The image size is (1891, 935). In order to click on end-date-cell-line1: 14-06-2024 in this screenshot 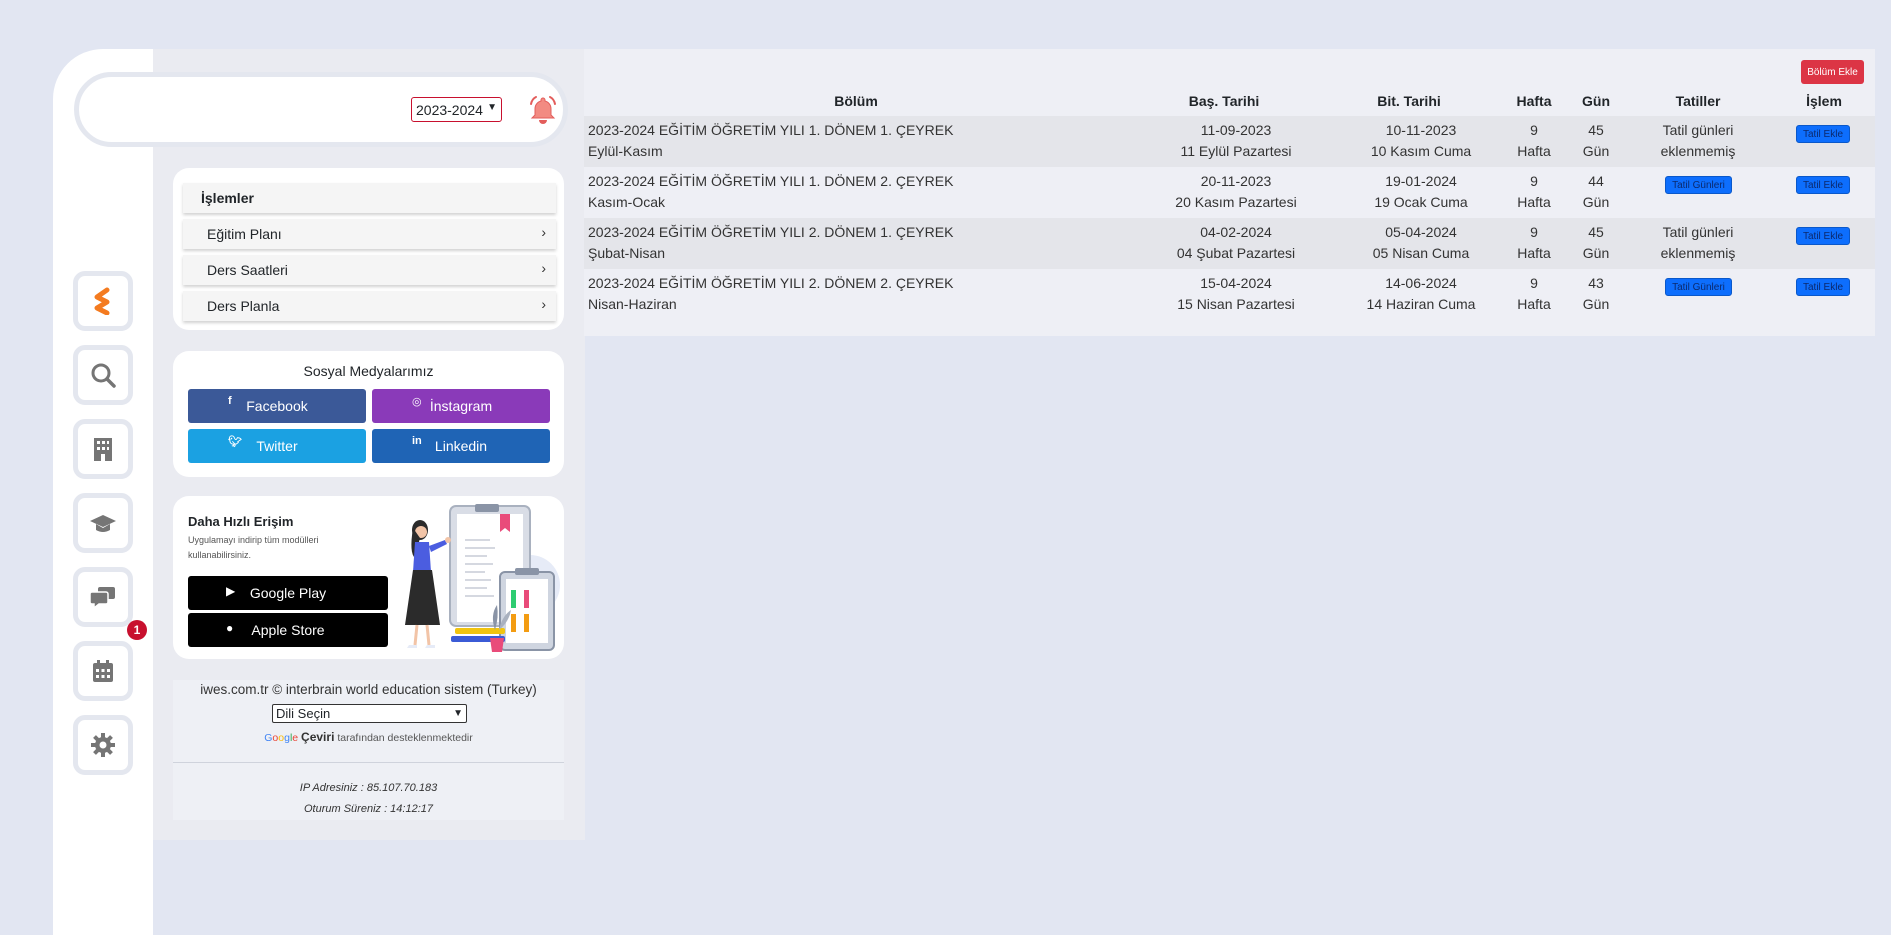, I will do `click(1421, 283)`.